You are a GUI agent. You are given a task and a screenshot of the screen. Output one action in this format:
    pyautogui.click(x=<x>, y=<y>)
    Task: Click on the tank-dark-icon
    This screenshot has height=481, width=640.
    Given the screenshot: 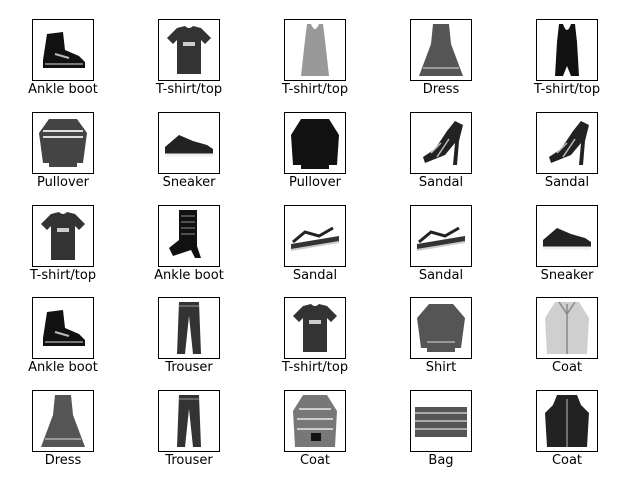 What is the action you would take?
    pyautogui.click(x=567, y=50)
    